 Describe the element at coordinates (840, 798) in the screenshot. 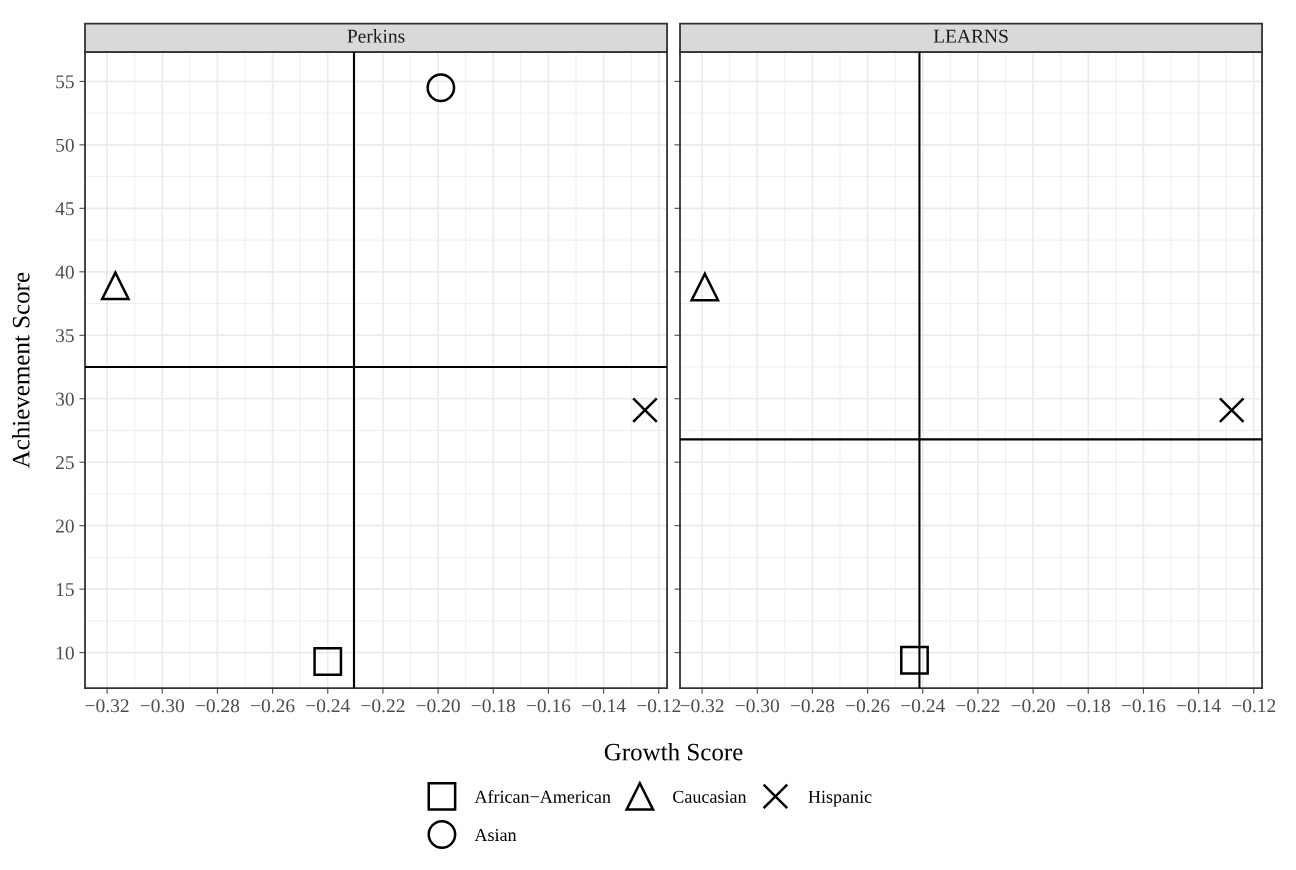

I see `legend-label: Hispanic` at that location.